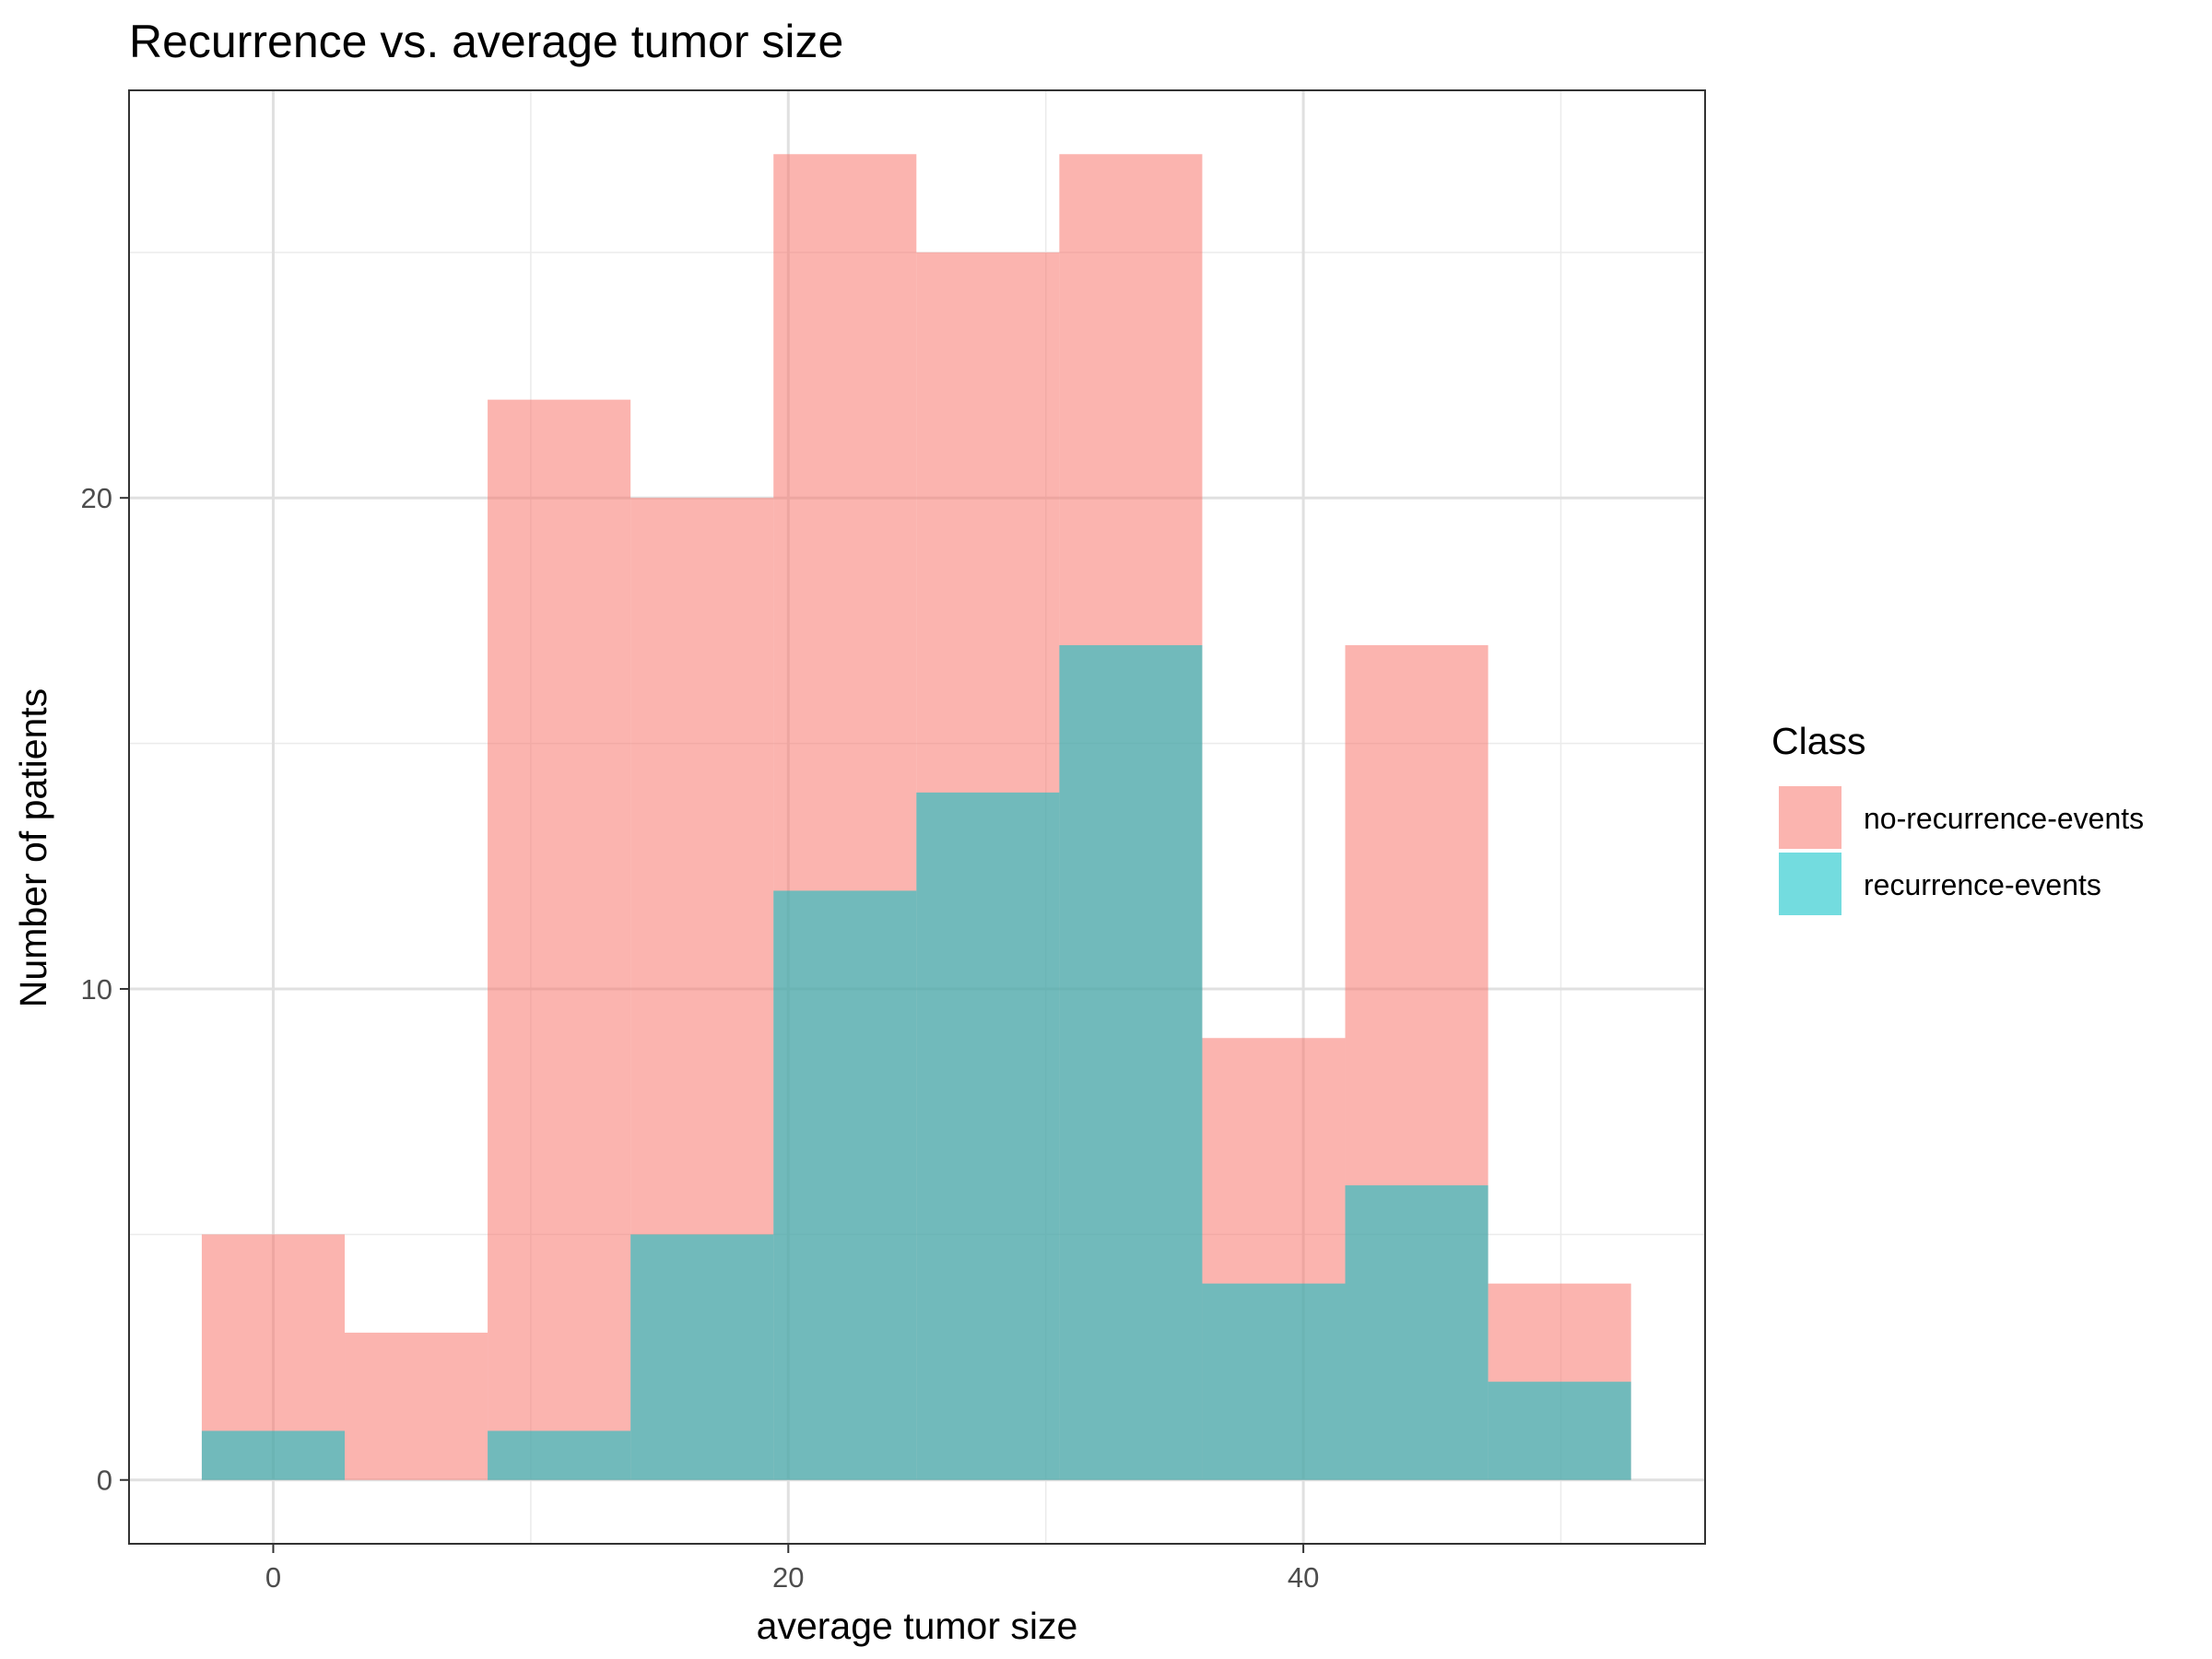 The width and height of the screenshot is (2212, 1659). I want to click on legend-key-recurrence-events, so click(1810, 884).